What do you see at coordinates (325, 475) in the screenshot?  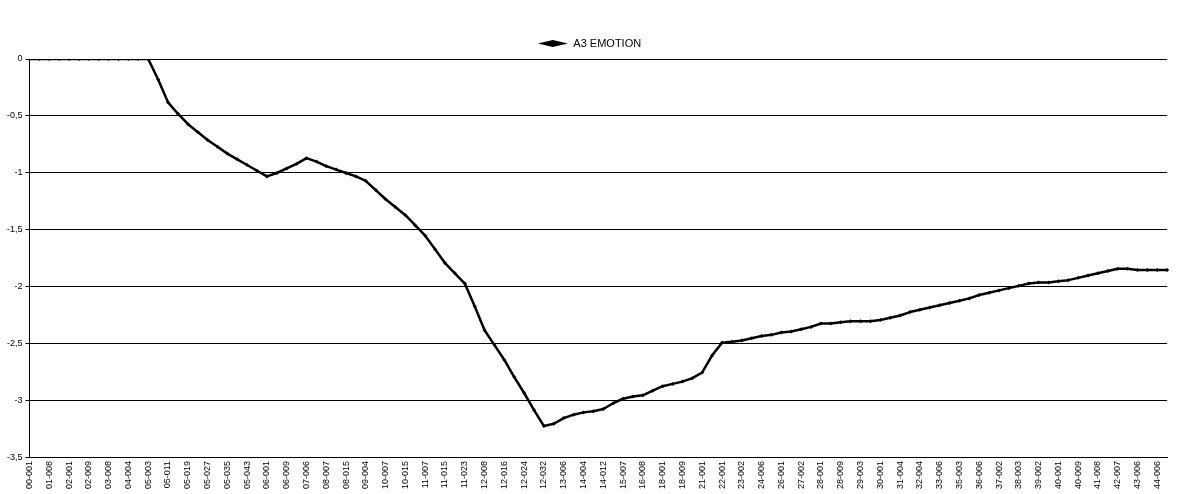 I see `x-tick-label: 08-007` at bounding box center [325, 475].